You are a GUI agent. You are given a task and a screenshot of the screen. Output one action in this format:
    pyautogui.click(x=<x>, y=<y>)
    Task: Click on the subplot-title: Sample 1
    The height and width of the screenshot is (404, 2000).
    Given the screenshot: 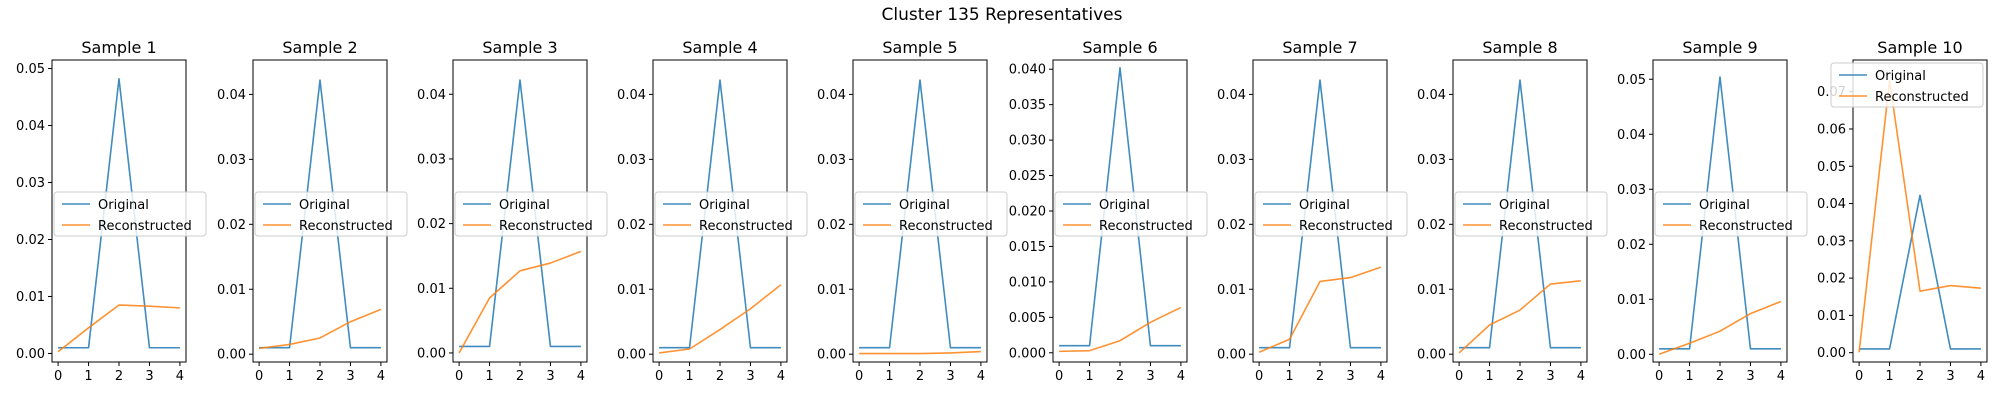 What is the action you would take?
    pyautogui.click(x=118, y=47)
    